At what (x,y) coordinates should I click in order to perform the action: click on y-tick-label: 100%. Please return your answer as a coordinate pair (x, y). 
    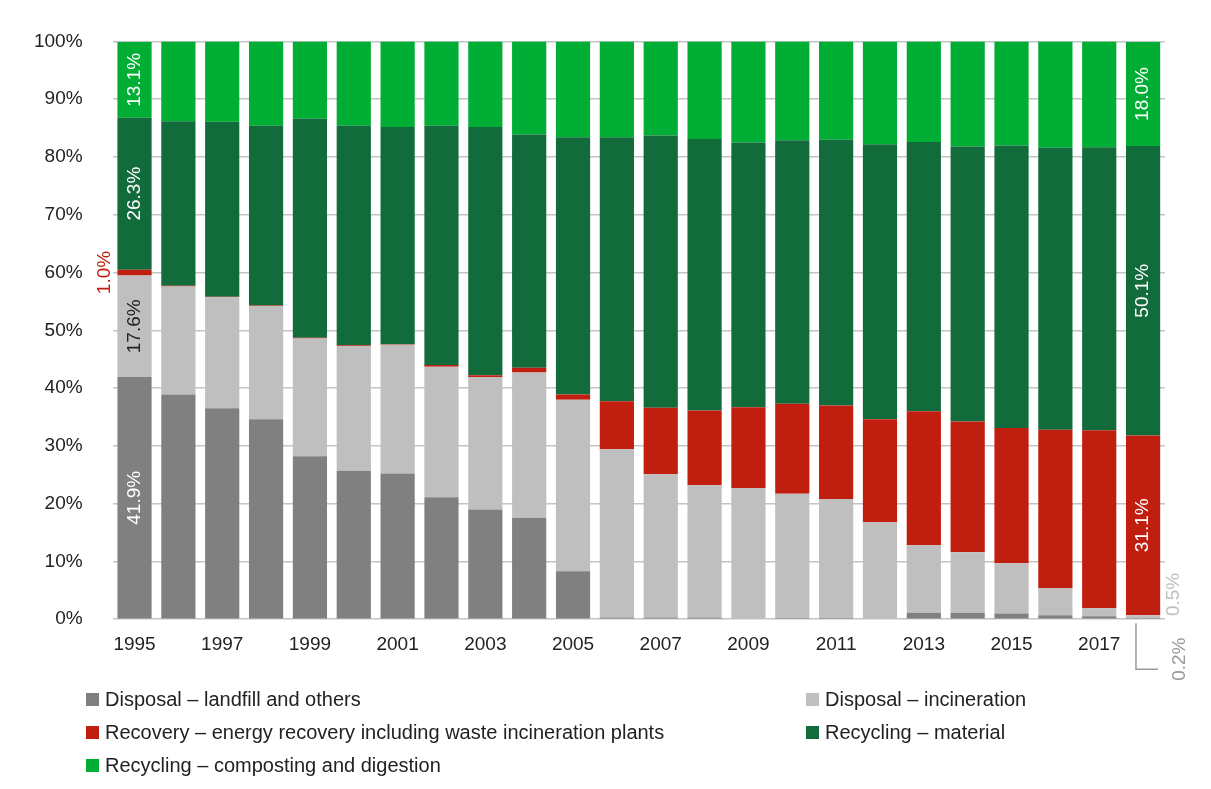
    Looking at the image, I should click on (58, 40).